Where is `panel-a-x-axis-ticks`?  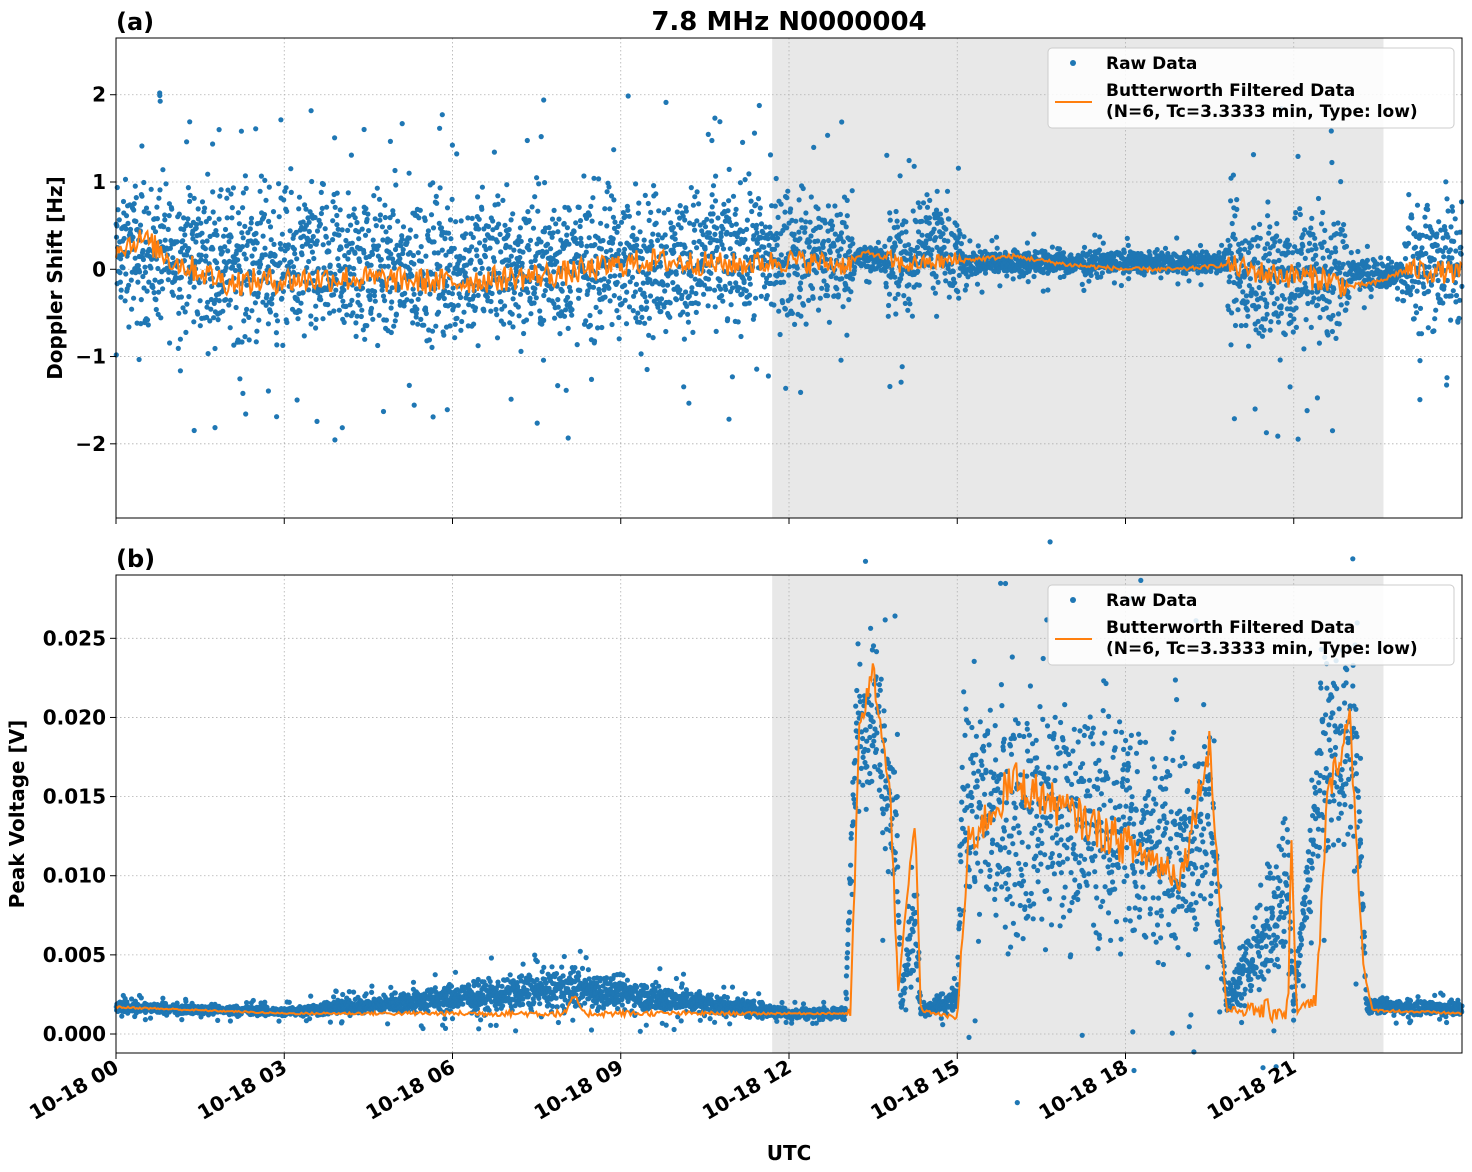
panel-a-x-axis-ticks is located at coordinates (705, 521).